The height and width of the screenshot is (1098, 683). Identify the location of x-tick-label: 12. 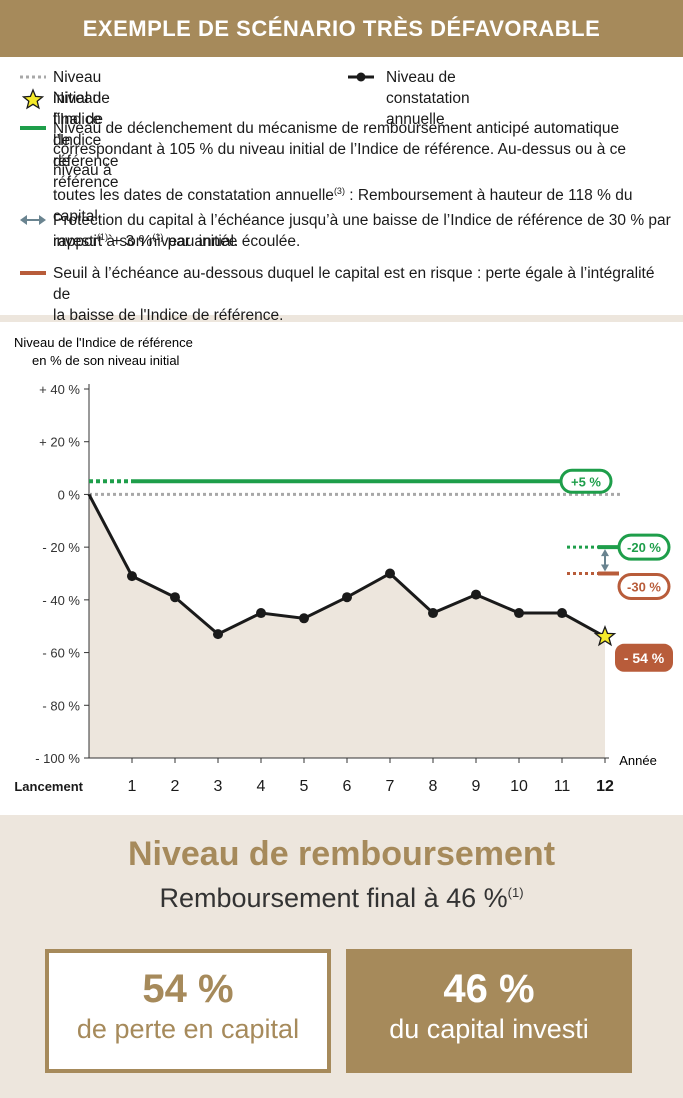
(605, 786).